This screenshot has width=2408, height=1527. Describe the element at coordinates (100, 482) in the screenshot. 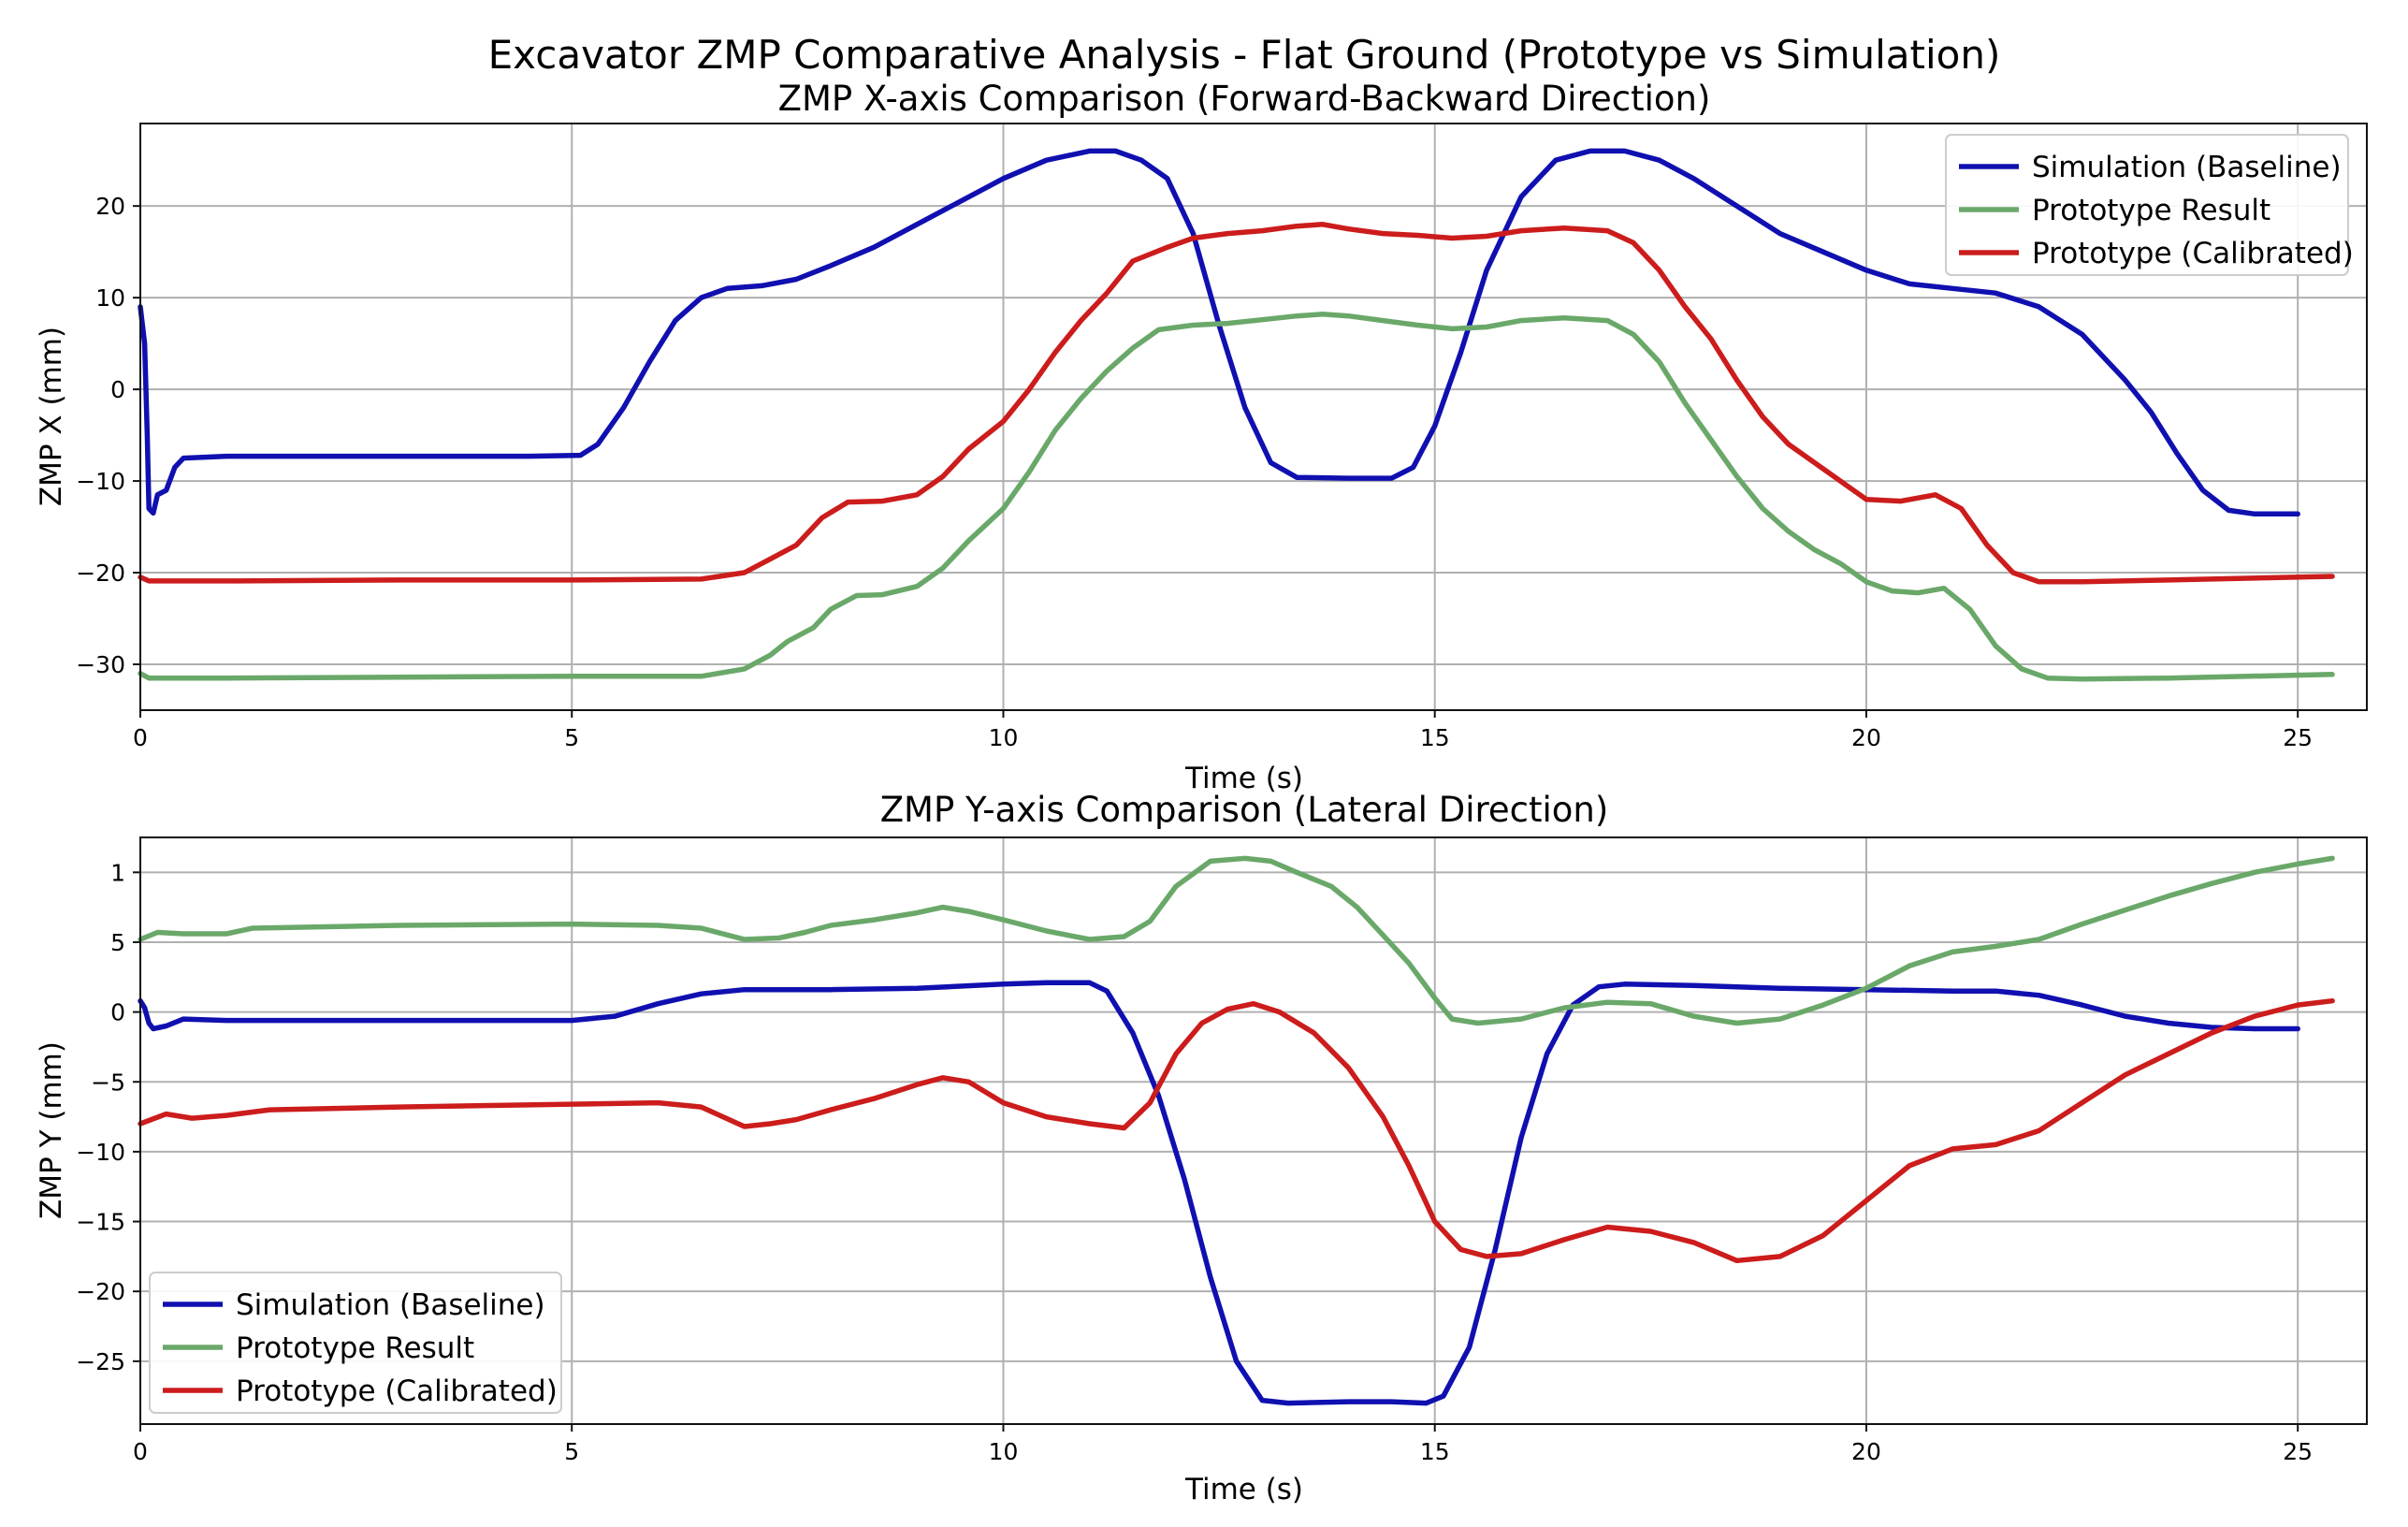

I see `zmp-x-ytick-label: −10` at that location.